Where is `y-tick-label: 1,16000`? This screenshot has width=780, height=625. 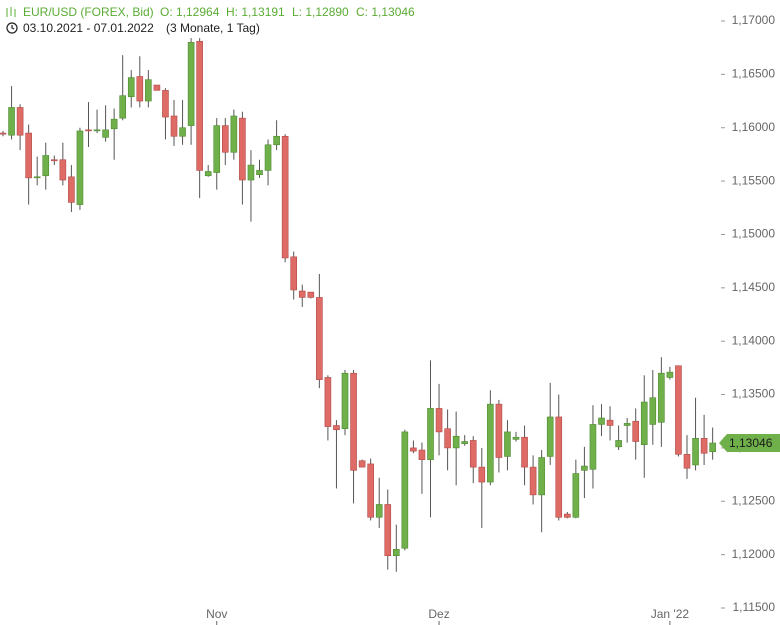
y-tick-label: 1,16000 is located at coordinates (754, 127).